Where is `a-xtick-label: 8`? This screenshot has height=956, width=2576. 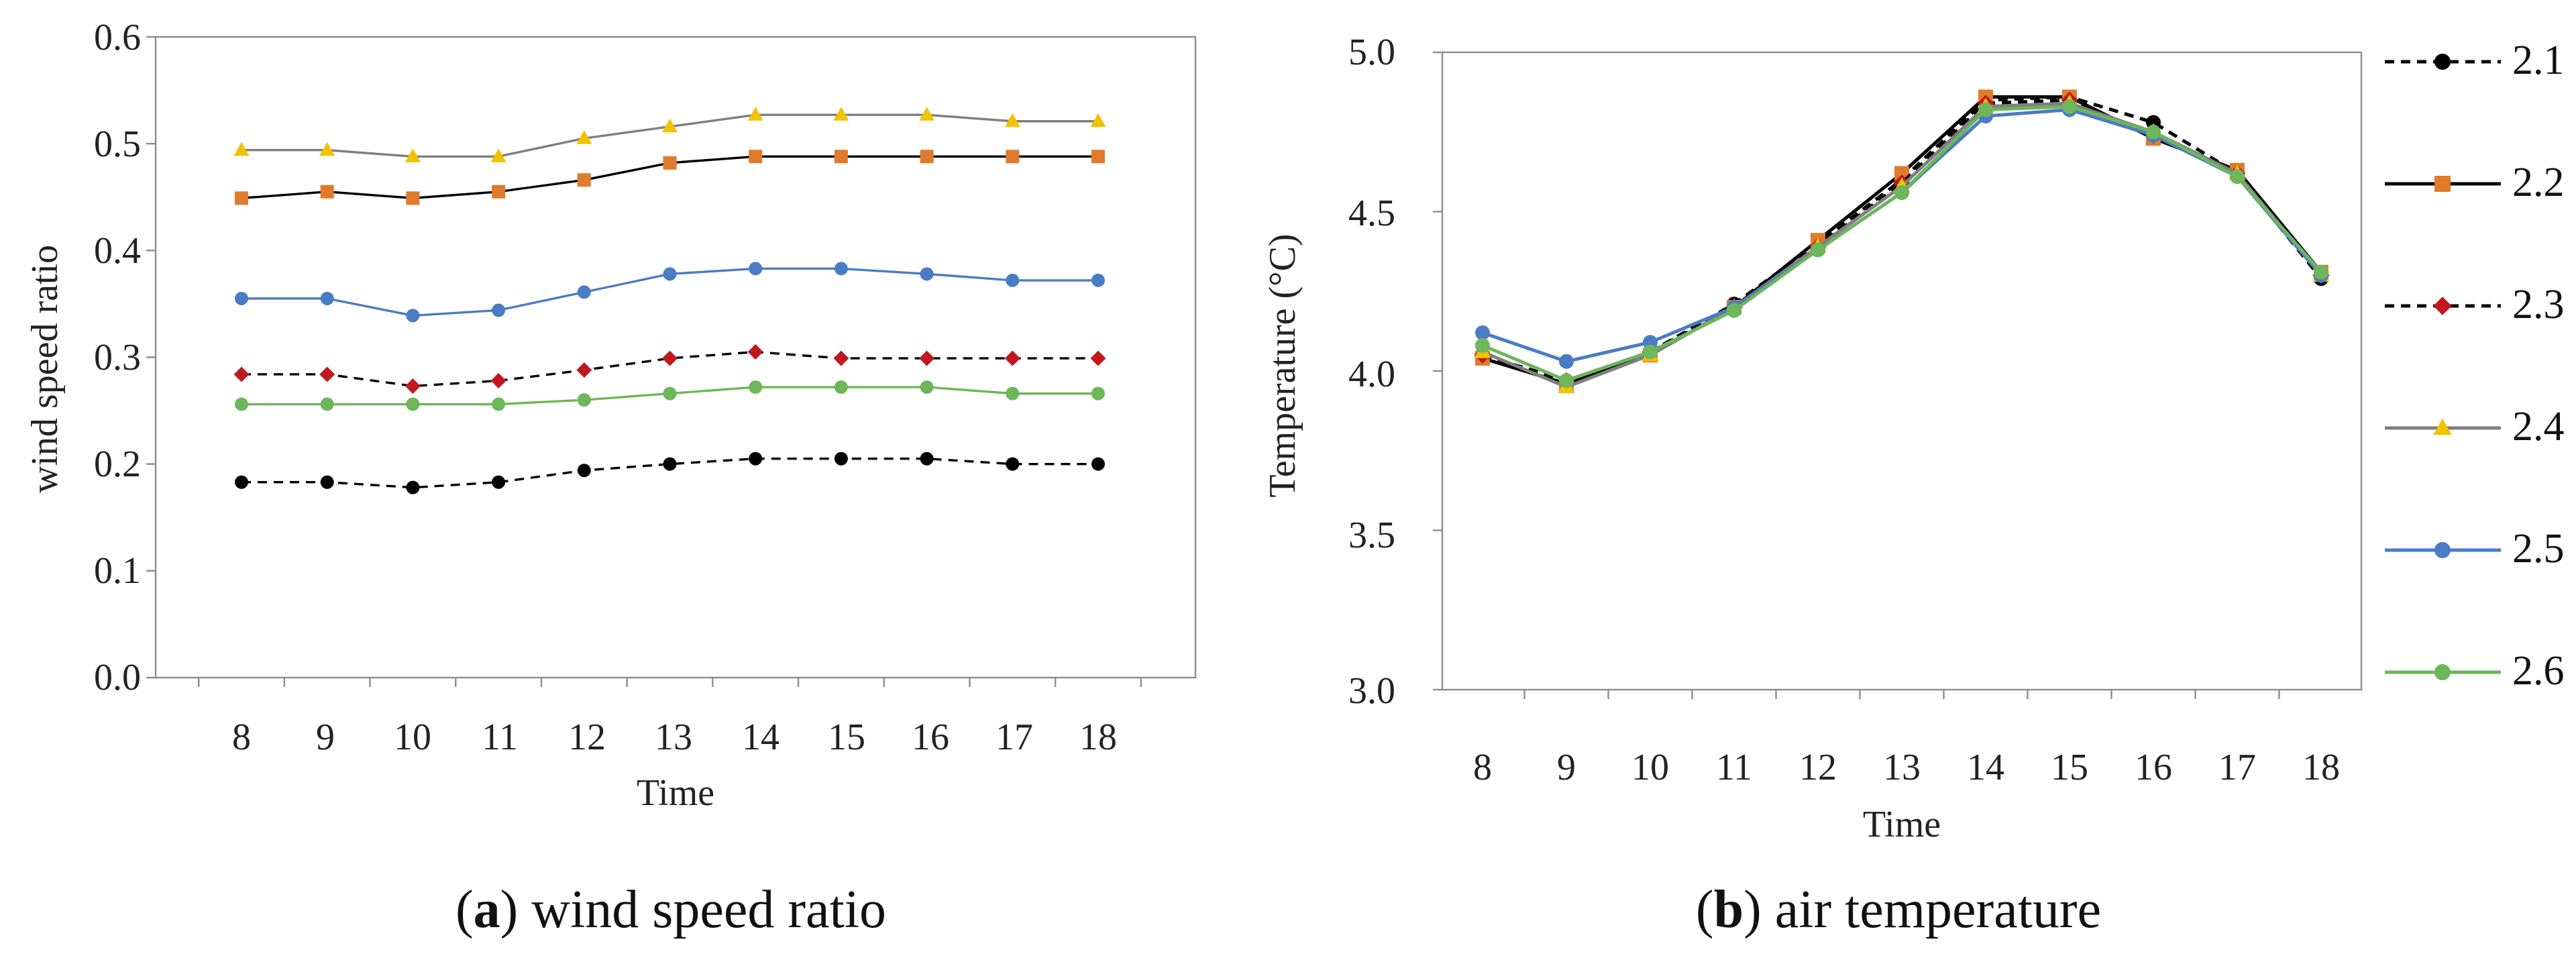 a-xtick-label: 8 is located at coordinates (241, 737).